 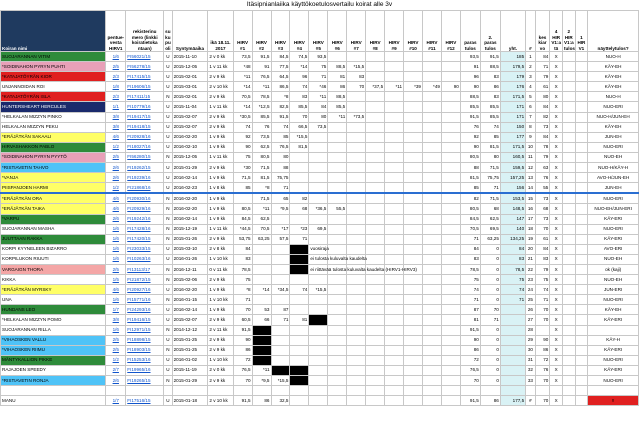 I want to click on column-header: HIRV #8, so click(x=375, y=31).